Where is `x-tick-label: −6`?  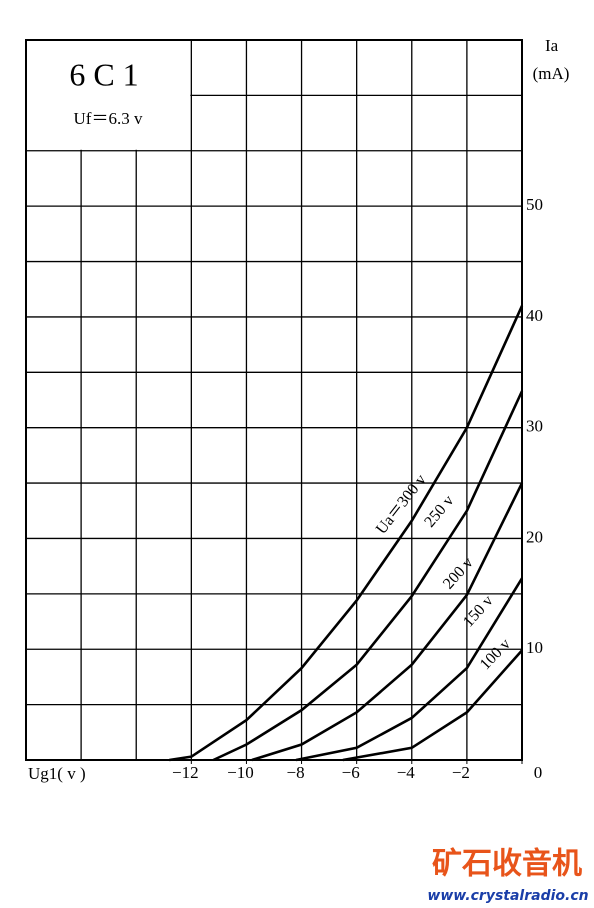 x-tick-label: −6 is located at coordinates (351, 772).